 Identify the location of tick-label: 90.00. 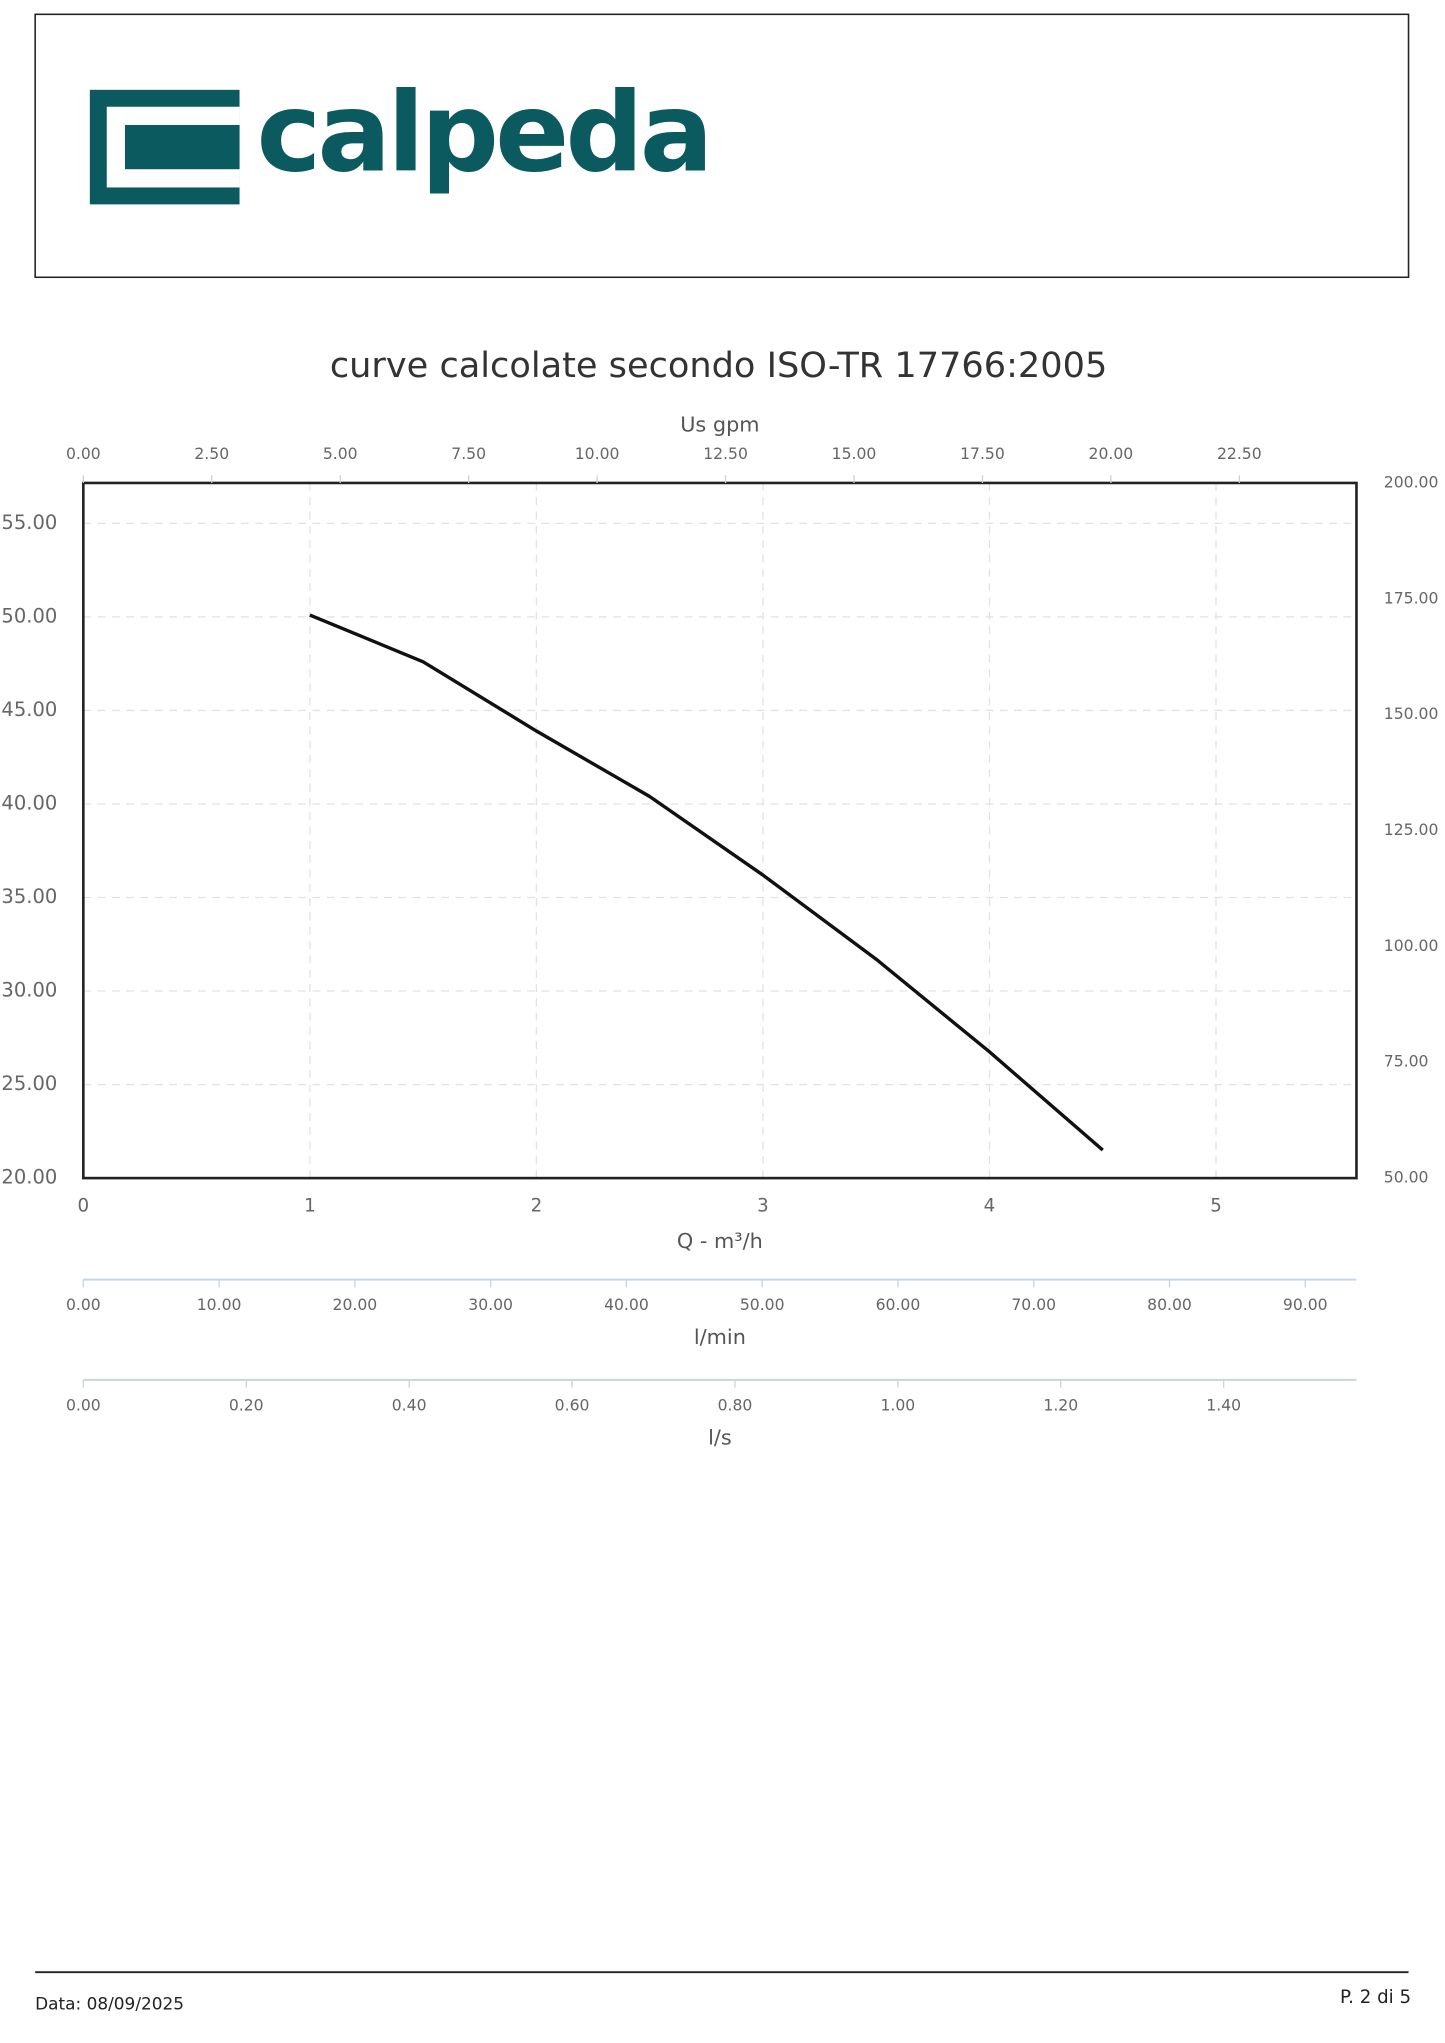
(1305, 1305).